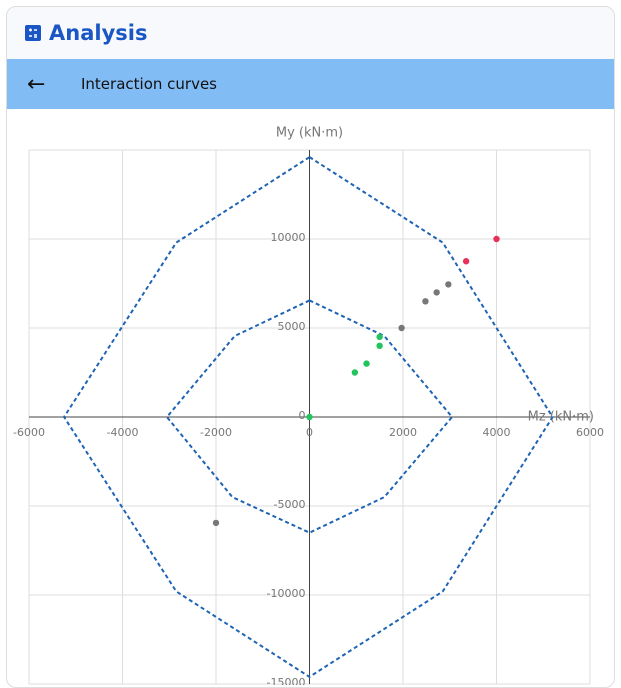  What do you see at coordinates (310, 33) in the screenshot?
I see `header: Analysis` at bounding box center [310, 33].